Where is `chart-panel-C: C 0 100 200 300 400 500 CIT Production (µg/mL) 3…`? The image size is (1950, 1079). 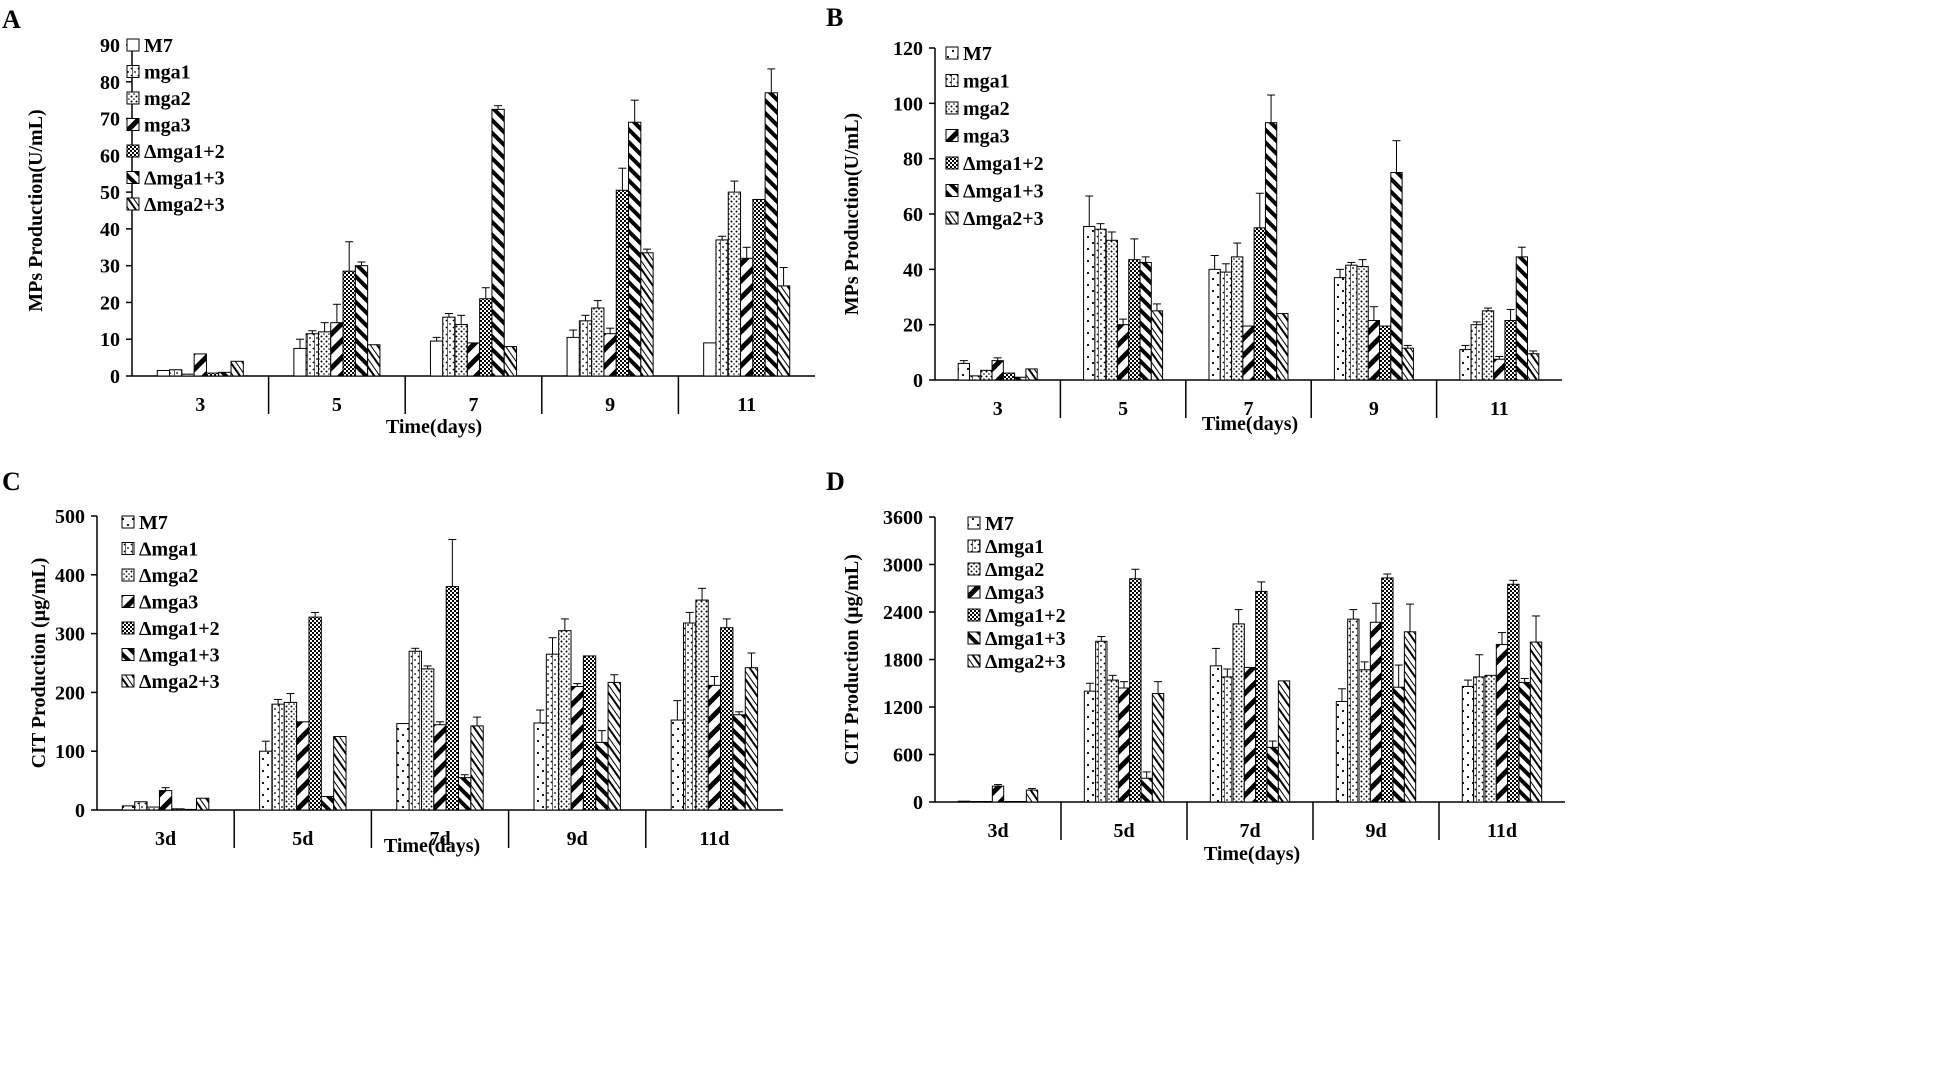 chart-panel-C: C 0 100 200 300 400 500 CIT Production (µg/mL) 3… is located at coordinates (392, 662).